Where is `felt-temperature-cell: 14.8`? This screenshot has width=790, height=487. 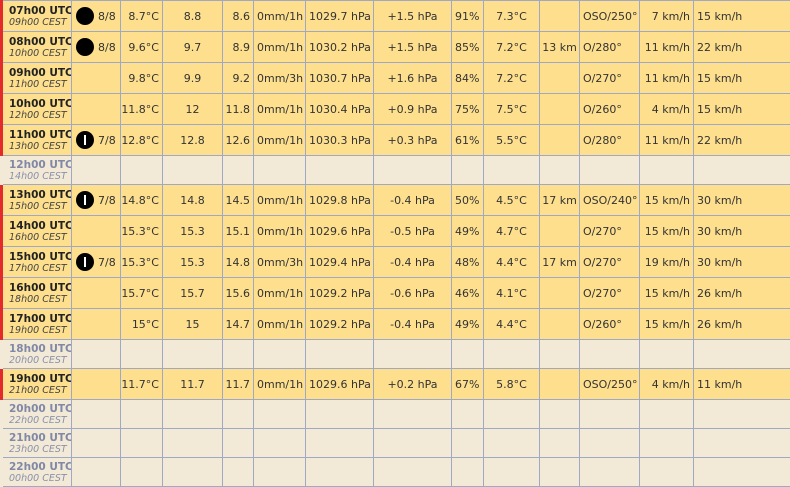
felt-temperature-cell: 14.8 is located at coordinates (193, 200).